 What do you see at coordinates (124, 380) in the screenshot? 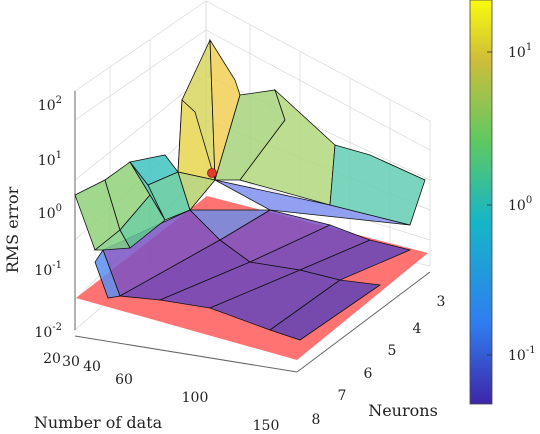
I see `x-tick-label: 60` at bounding box center [124, 380].